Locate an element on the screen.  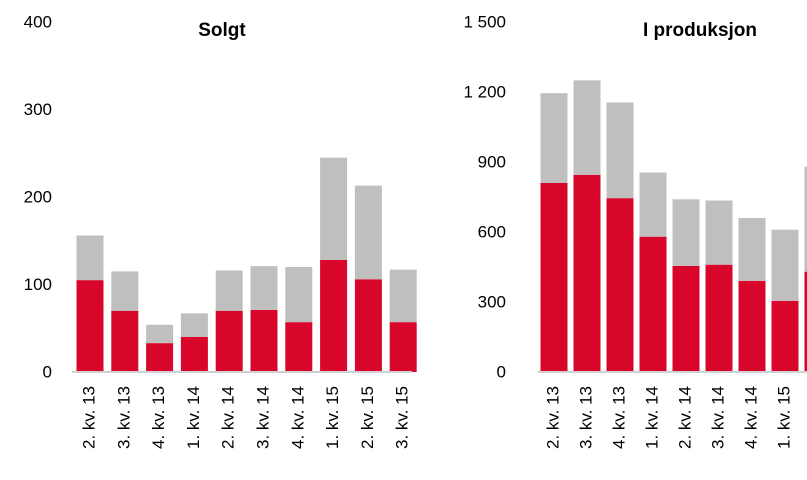
y-tick-label: 1 200 is located at coordinates (484, 91).